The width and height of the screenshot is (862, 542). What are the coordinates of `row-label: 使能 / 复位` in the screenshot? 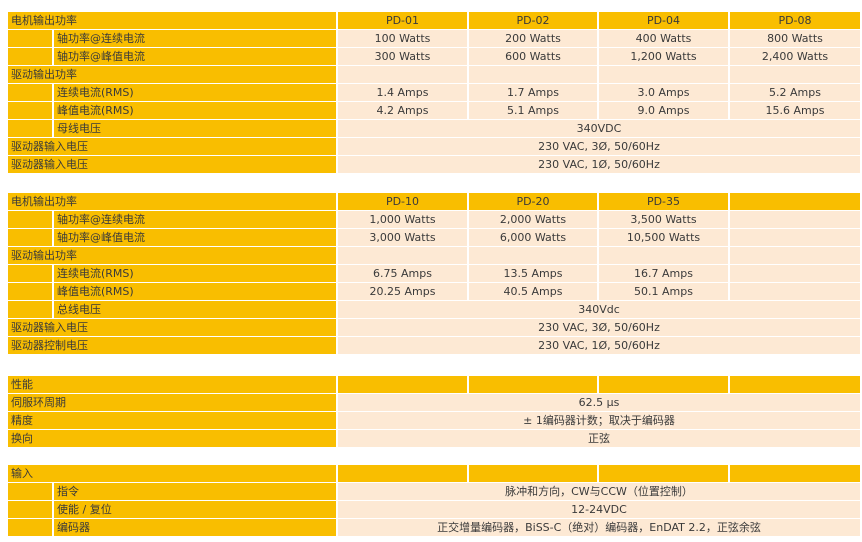 It's located at (195, 509).